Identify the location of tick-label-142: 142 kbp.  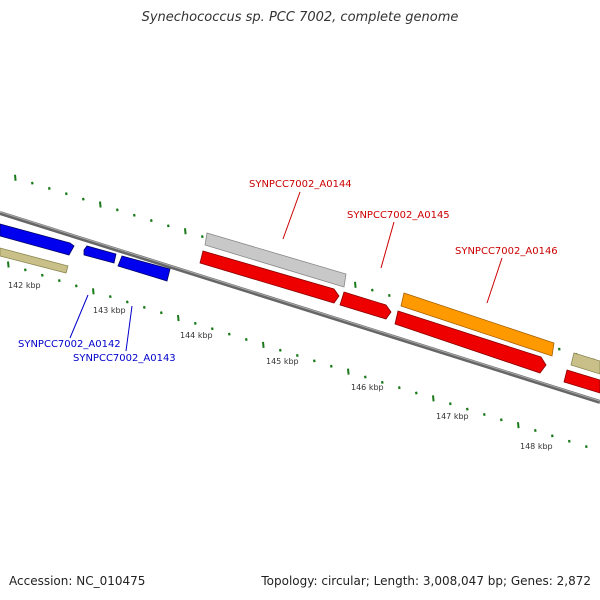
(24, 285).